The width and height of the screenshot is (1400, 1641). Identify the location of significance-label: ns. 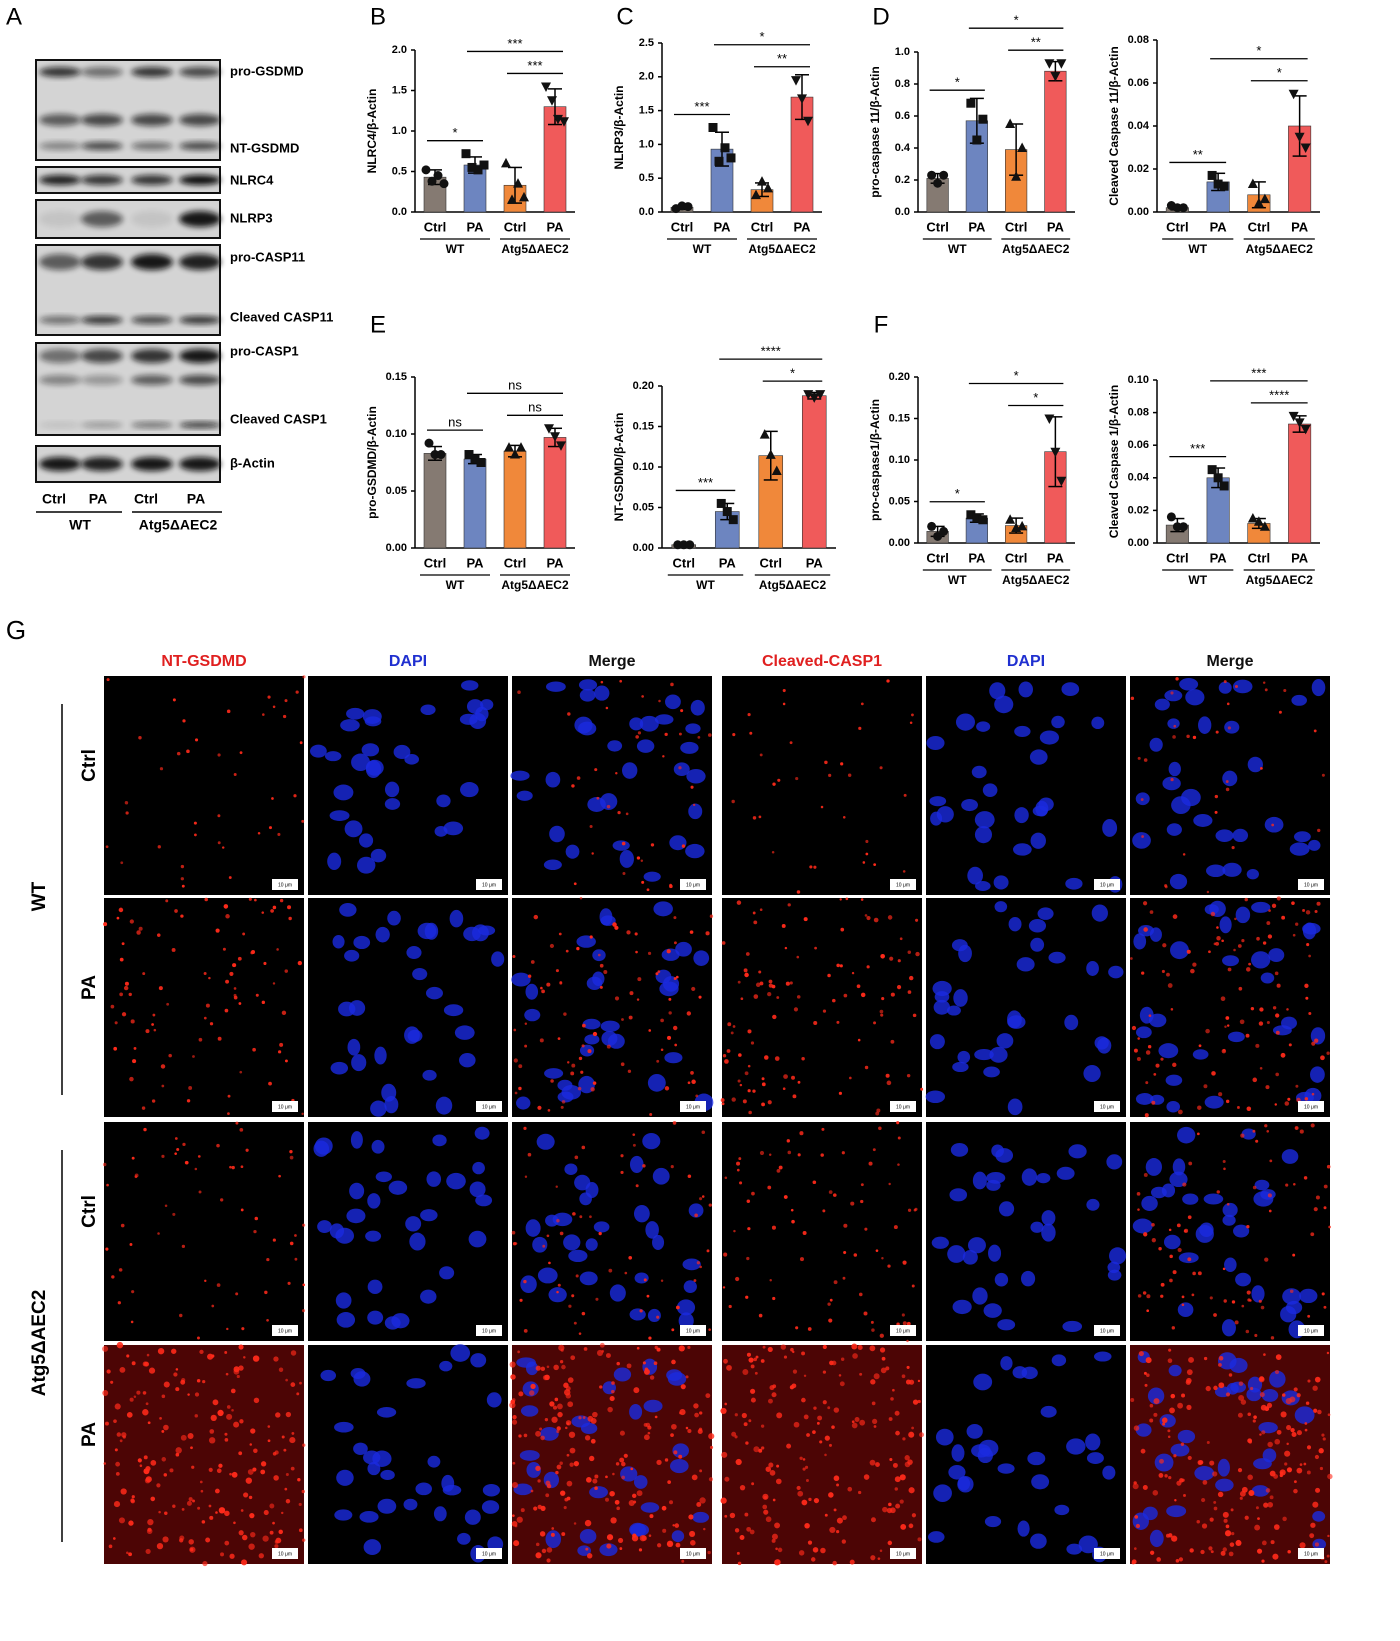
(535, 407).